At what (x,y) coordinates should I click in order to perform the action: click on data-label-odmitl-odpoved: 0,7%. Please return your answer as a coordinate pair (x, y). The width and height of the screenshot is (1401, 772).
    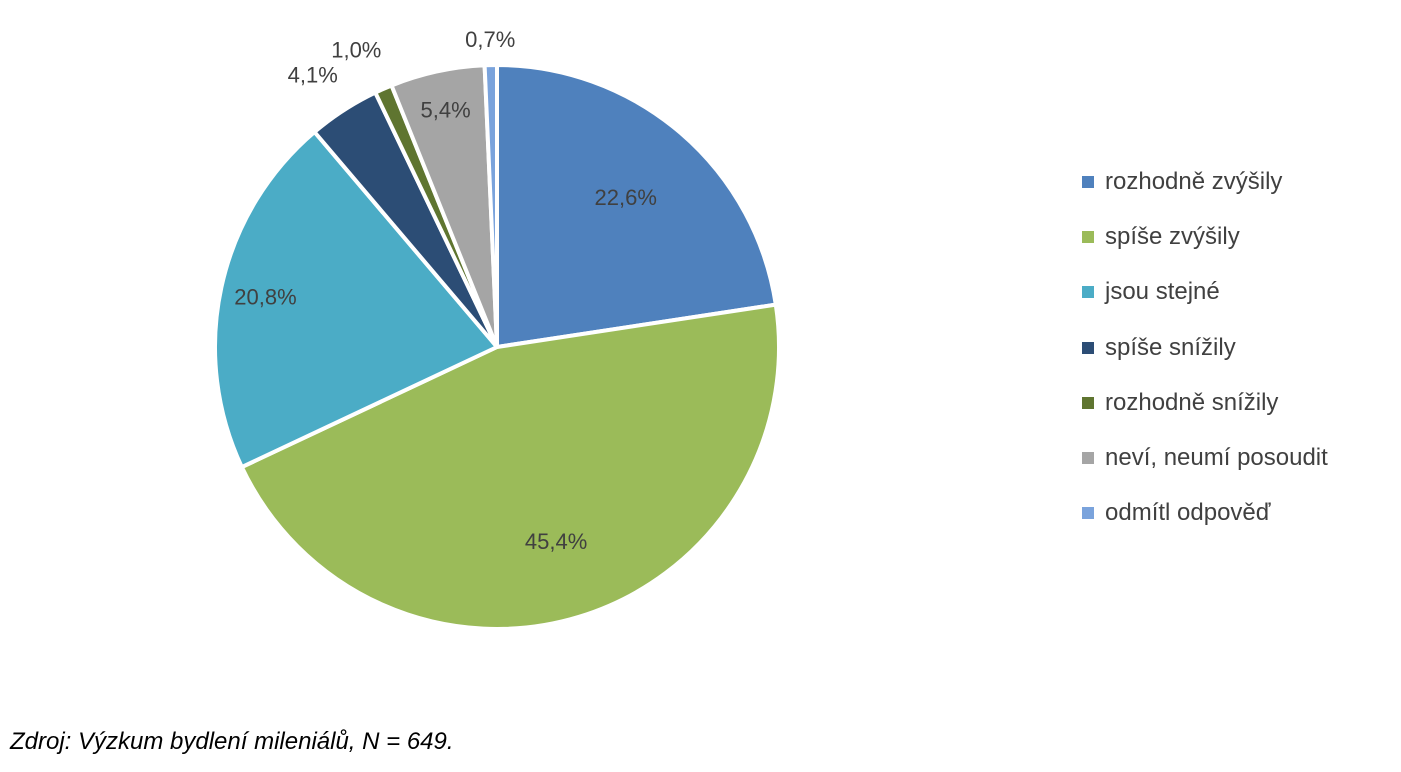
    Looking at the image, I should click on (490, 39).